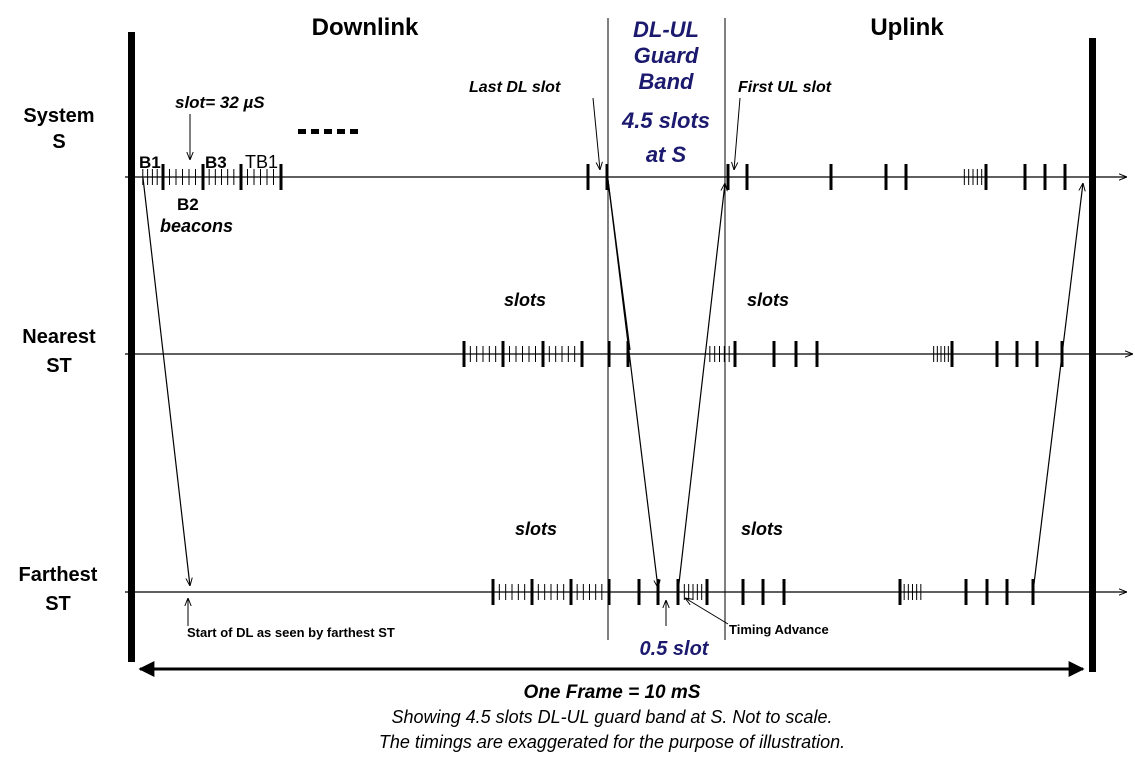  What do you see at coordinates (667, 81) in the screenshot?
I see `svg-text: Band` at bounding box center [667, 81].